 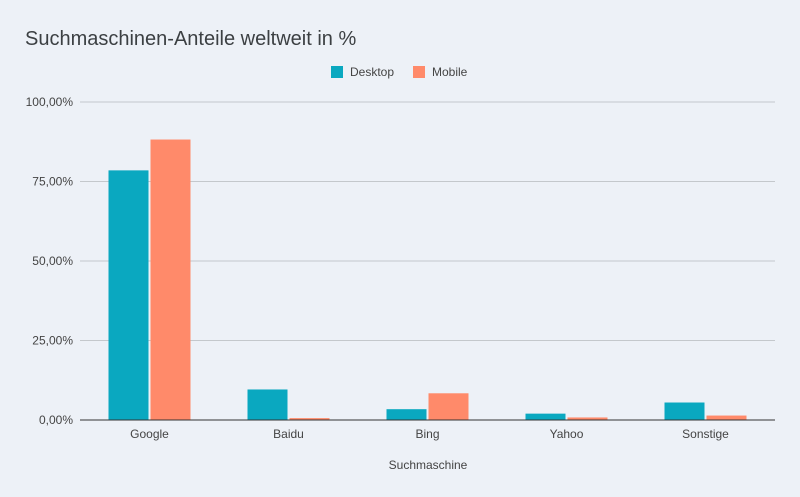 I want to click on bar-desktop-bing, so click(x=406, y=414).